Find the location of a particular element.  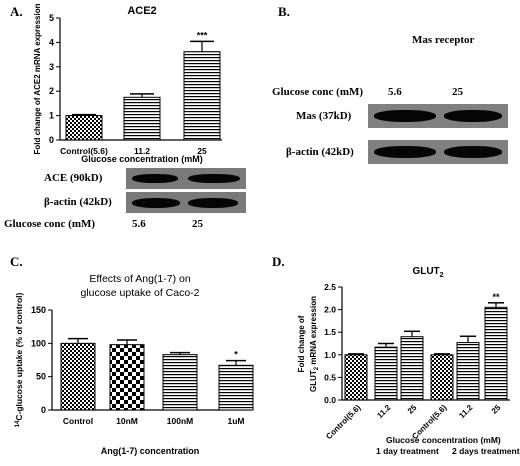

group-label: 2 days treatment is located at coordinates (486, 451).